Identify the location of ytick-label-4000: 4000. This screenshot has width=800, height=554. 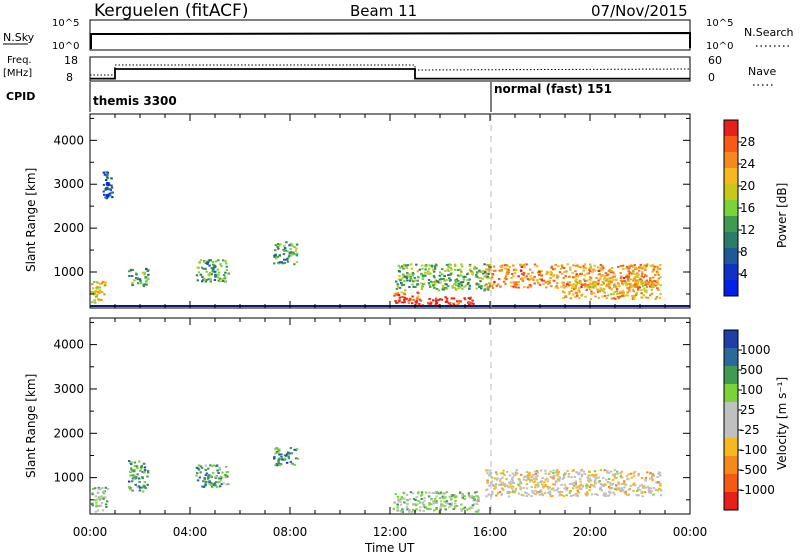
(68, 345).